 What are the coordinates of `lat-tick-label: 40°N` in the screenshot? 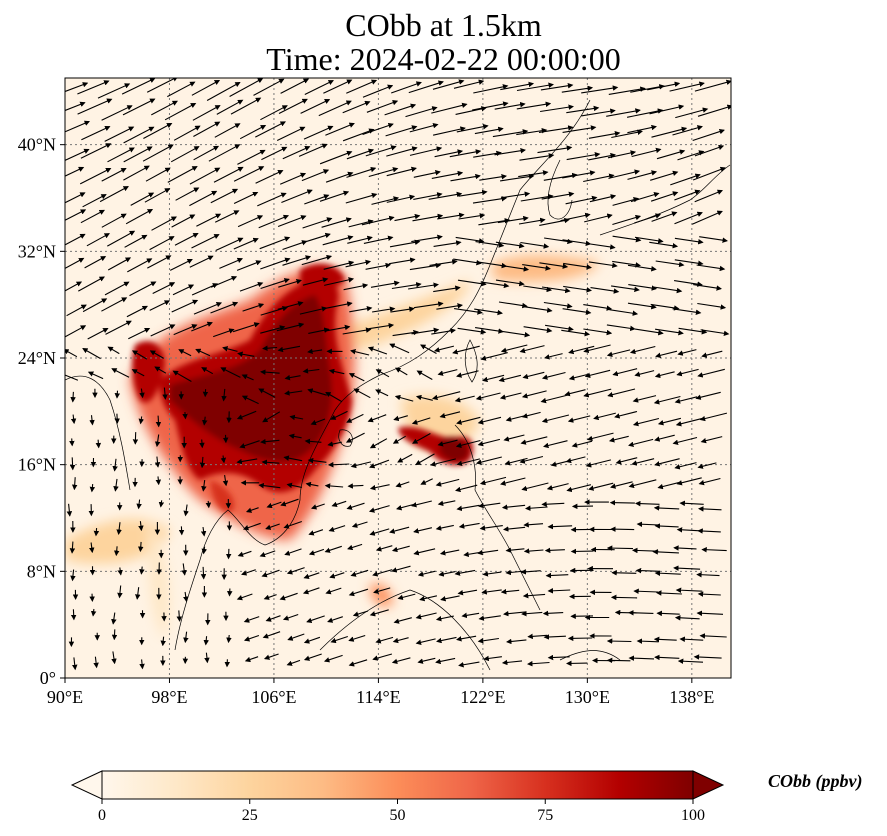 It's located at (37, 145).